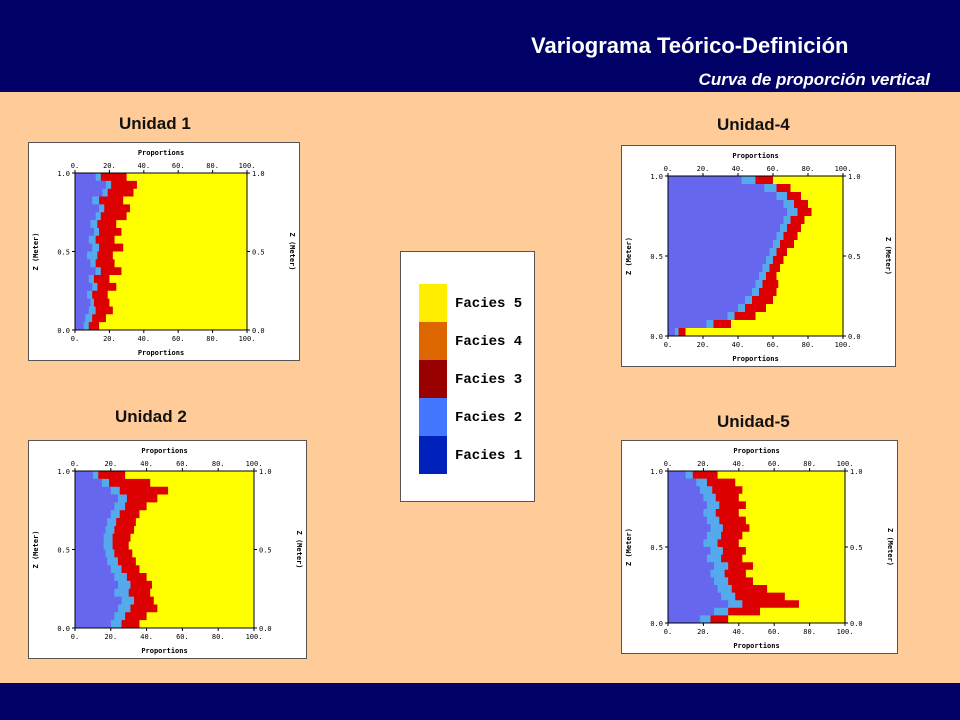 Image resolution: width=960 pixels, height=720 pixels. What do you see at coordinates (489, 342) in the screenshot?
I see `legend-label-facies-4: Facies 4` at bounding box center [489, 342].